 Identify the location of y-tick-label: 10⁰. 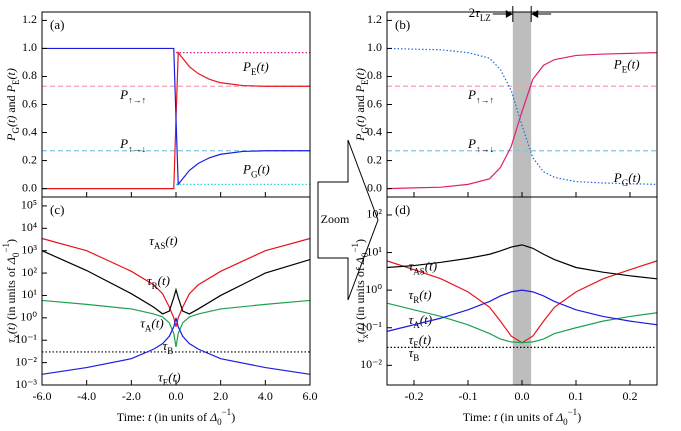
(373, 289).